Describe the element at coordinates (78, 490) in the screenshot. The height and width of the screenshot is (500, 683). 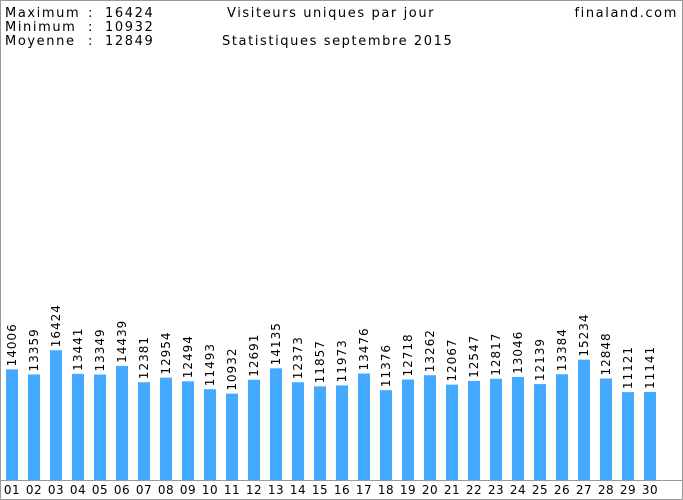
I see `x-tick-label: 04` at that location.